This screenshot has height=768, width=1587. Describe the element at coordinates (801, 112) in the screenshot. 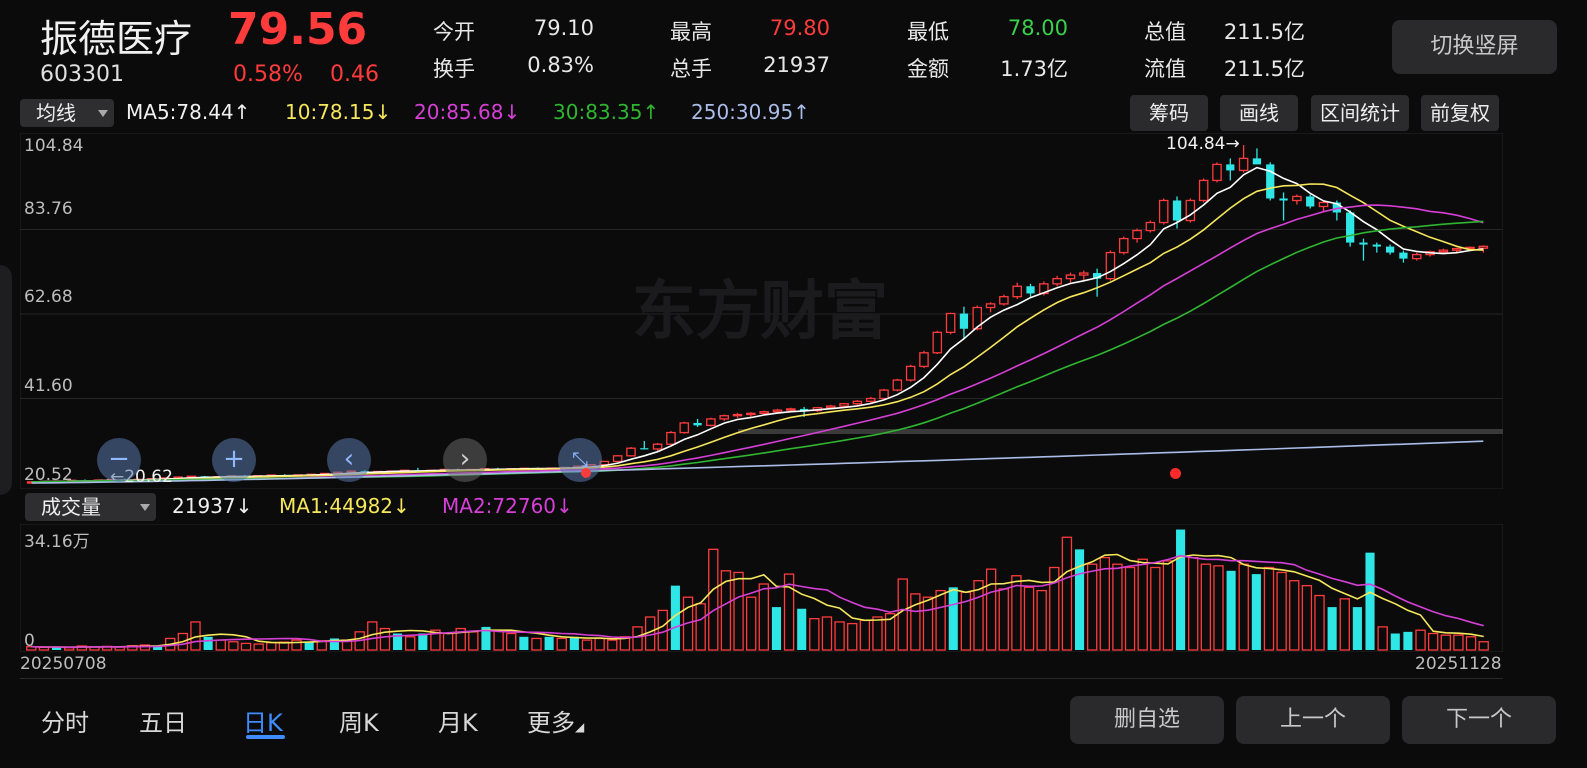

I see `arrow-up-icon: ↑` at that location.